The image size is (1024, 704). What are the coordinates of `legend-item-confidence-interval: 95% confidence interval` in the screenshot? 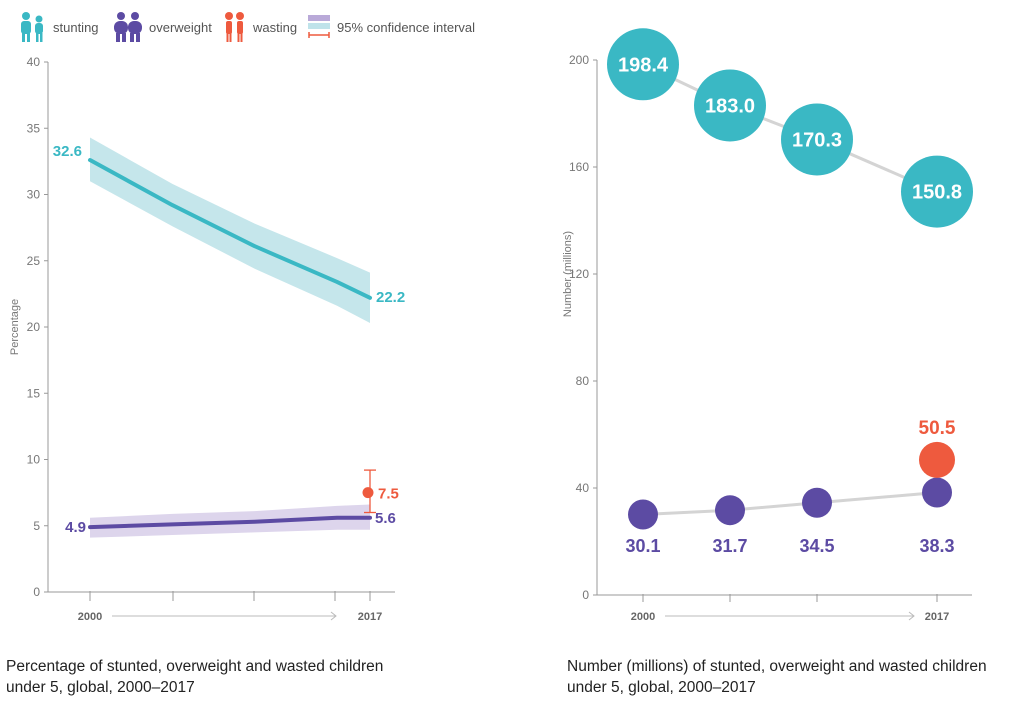 It's located at (390, 27).